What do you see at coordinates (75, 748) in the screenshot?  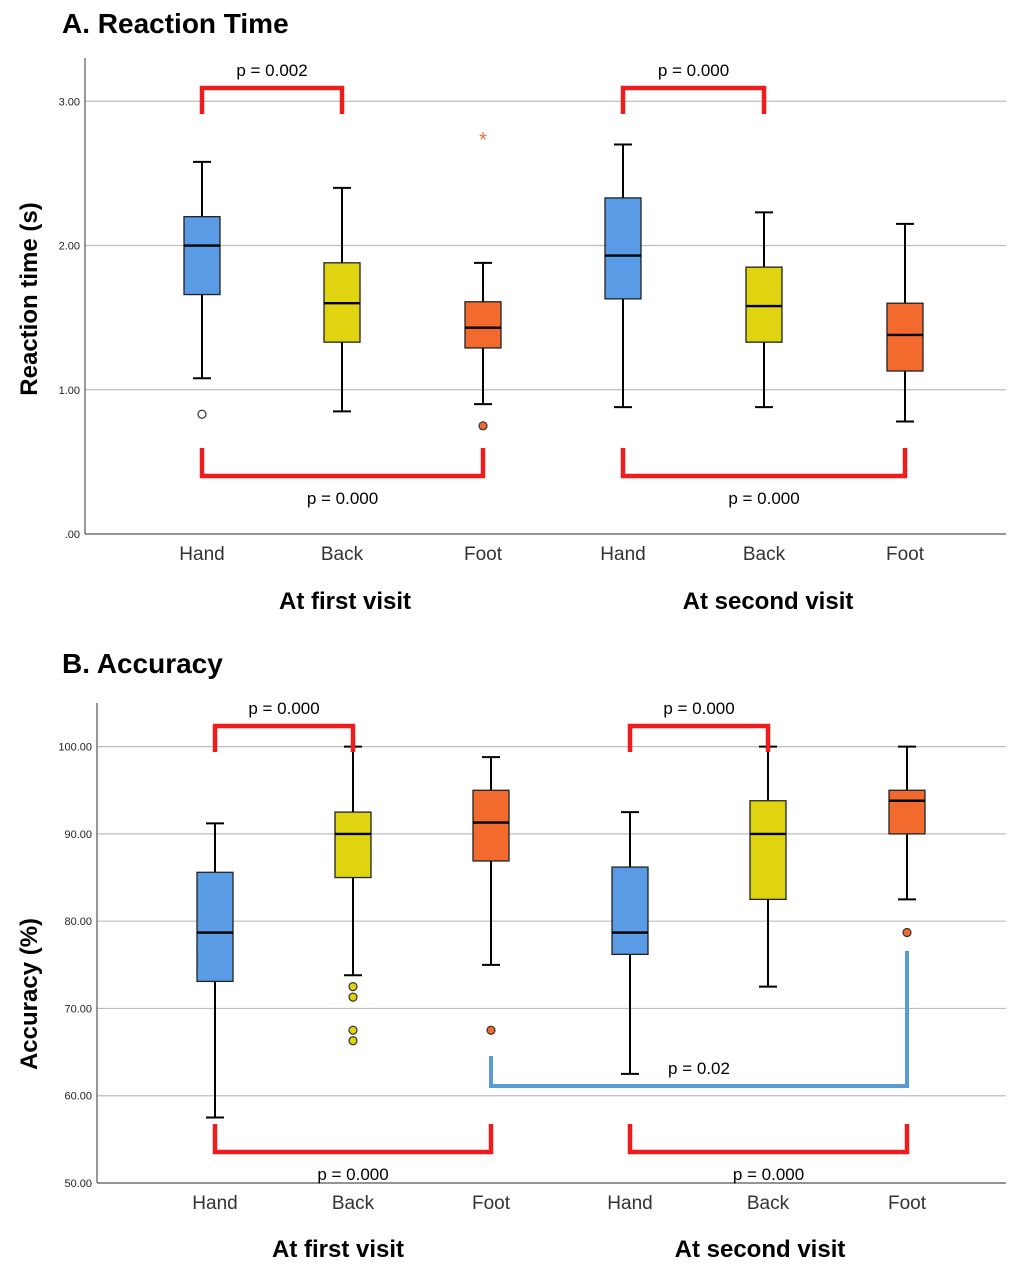 I see `panel-b-y-tick-label: 100.00` at bounding box center [75, 748].